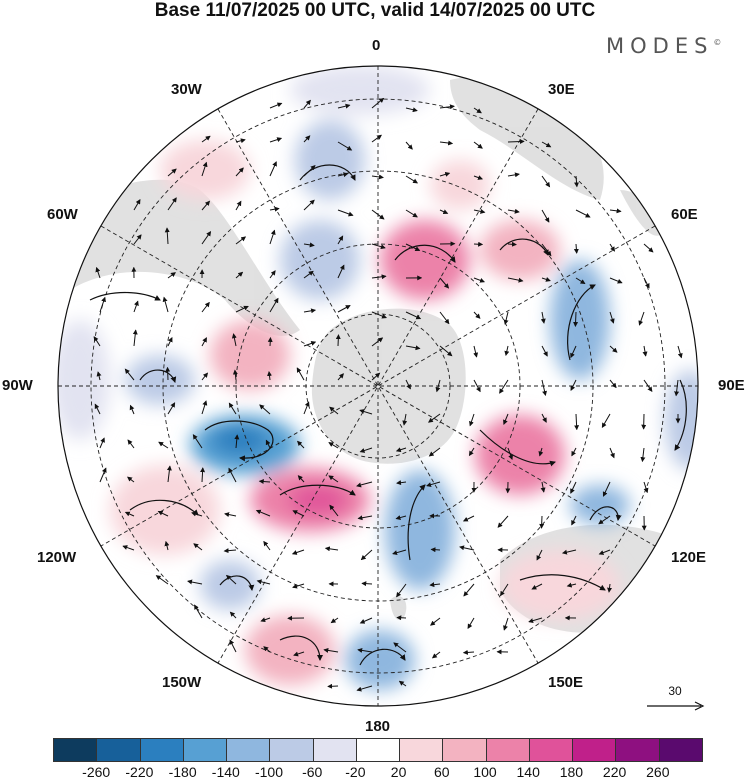 This screenshot has width=750, height=783. Describe the element at coordinates (675, 691) in the screenshot. I see `reference-vector-label: 30` at that location.